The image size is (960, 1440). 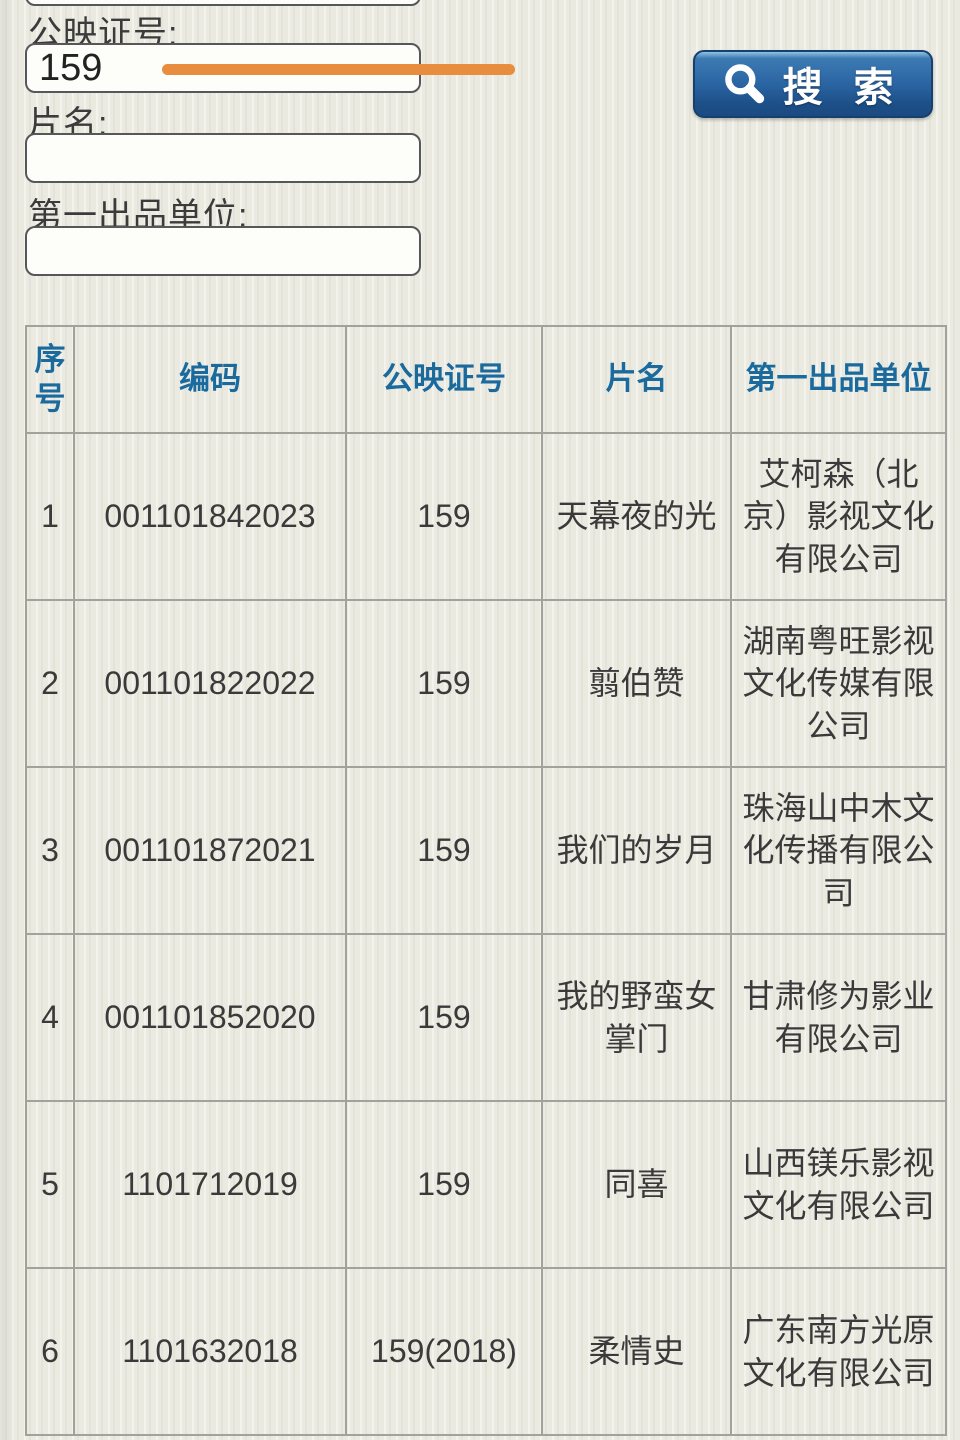 What do you see at coordinates (50, 516) in the screenshot?
I see `cell-index: 1` at bounding box center [50, 516].